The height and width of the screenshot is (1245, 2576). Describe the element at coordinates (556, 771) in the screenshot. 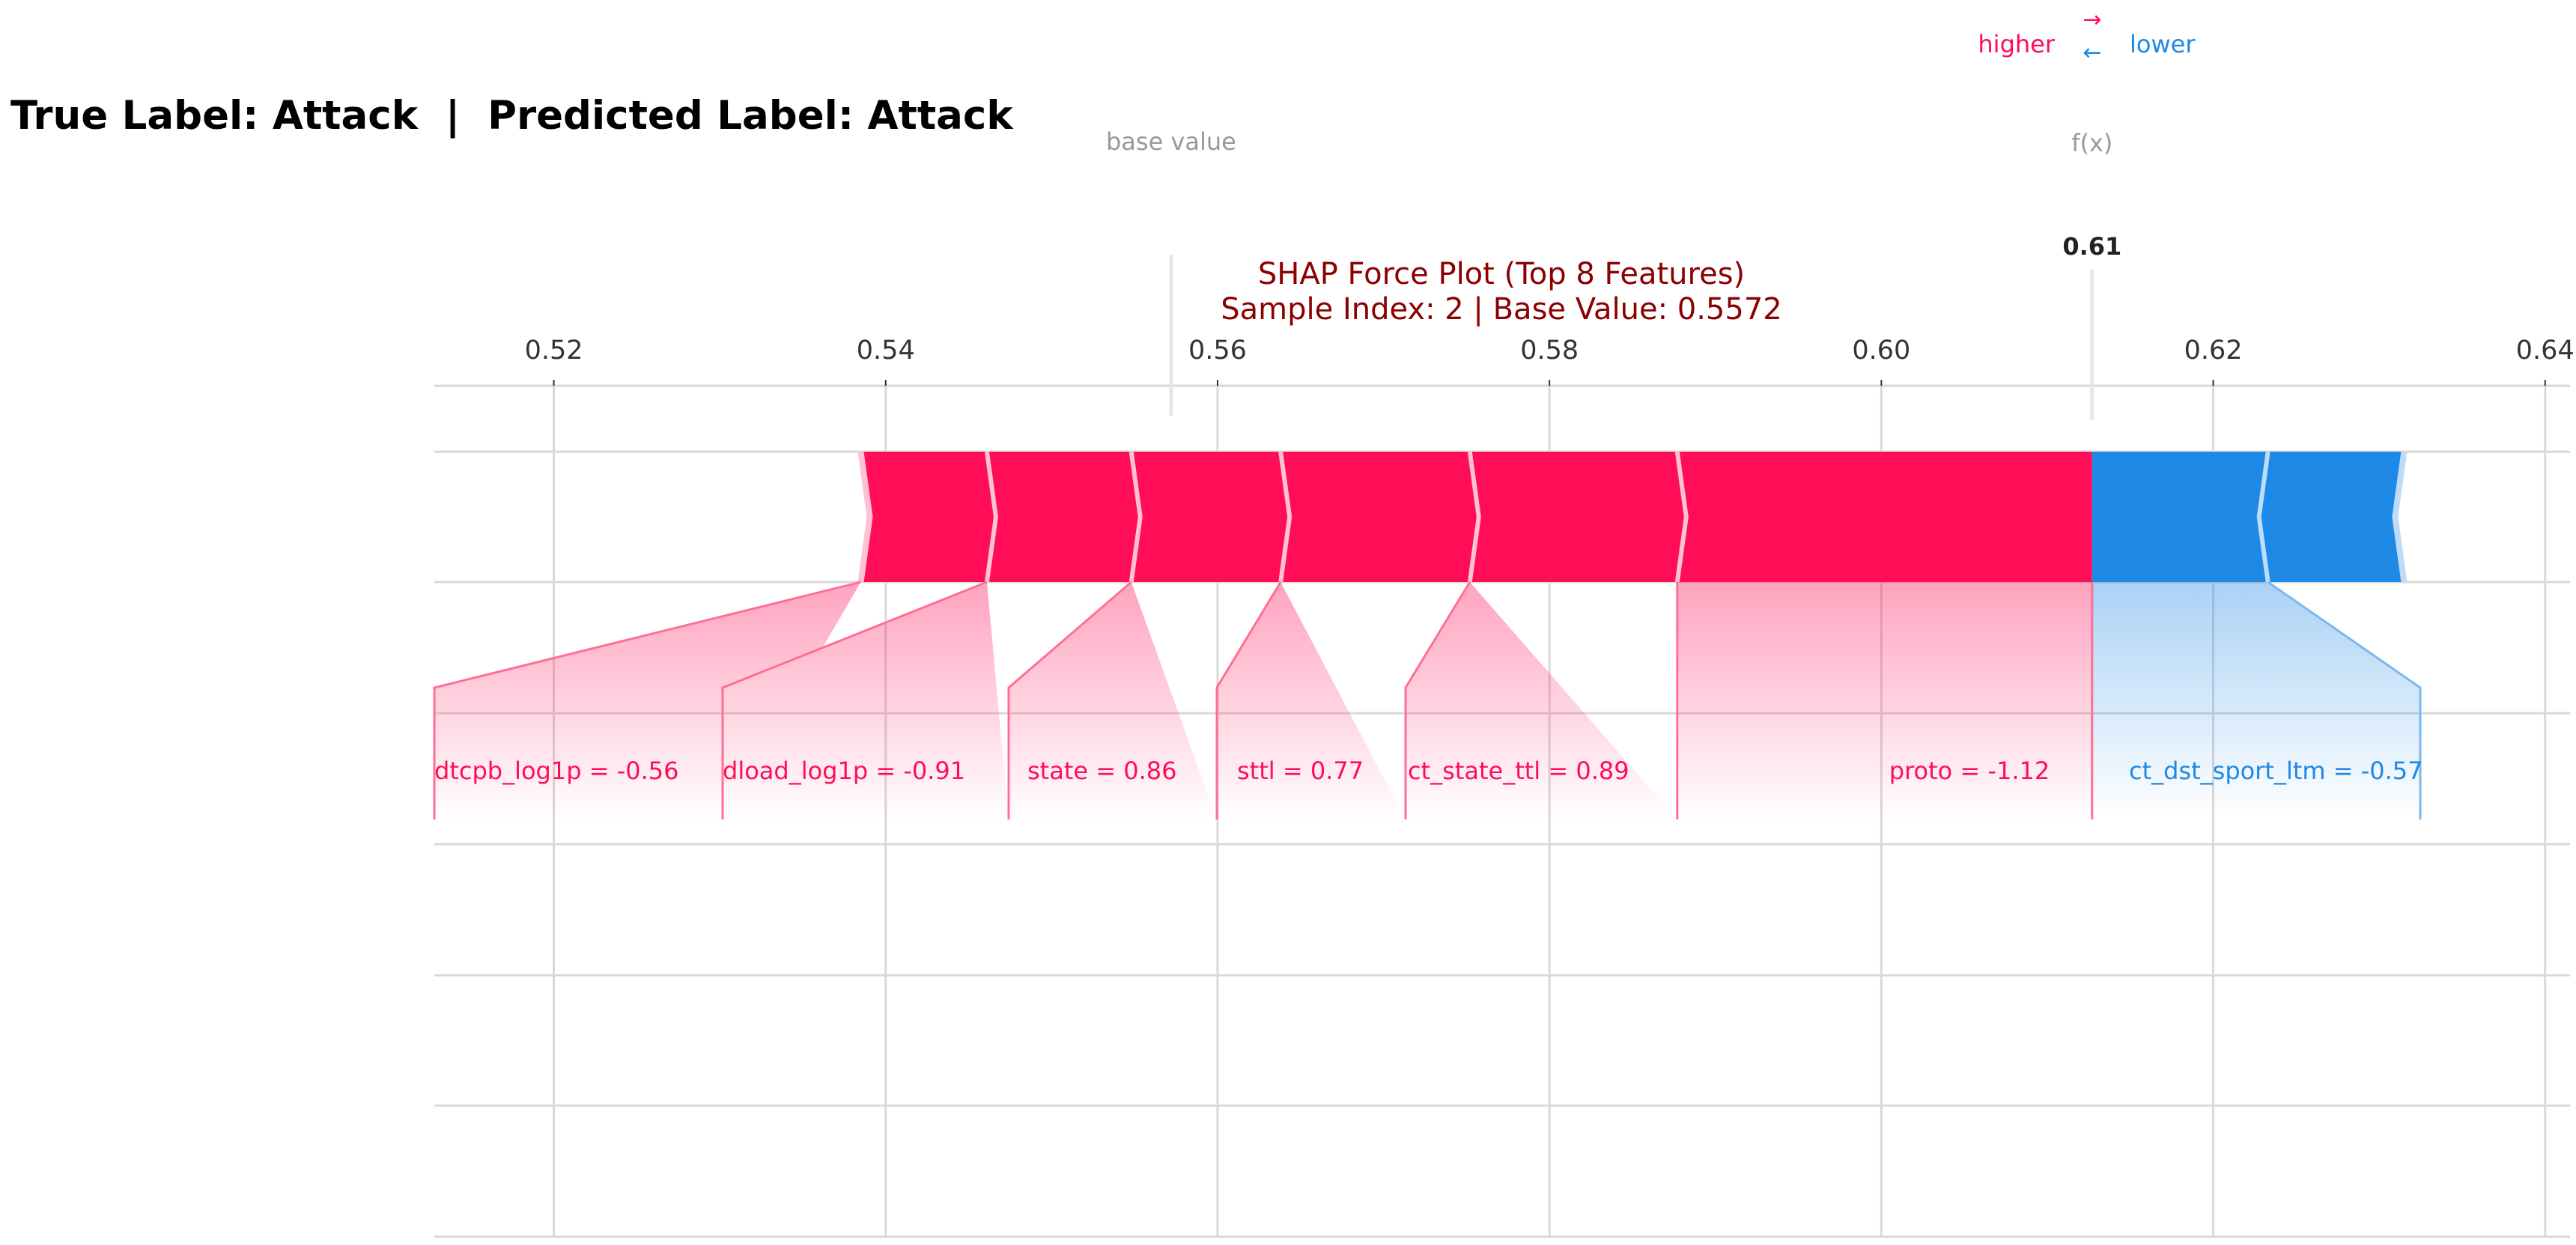

I see `feature-label-positive: dtcpb_log1p = -0.56` at that location.